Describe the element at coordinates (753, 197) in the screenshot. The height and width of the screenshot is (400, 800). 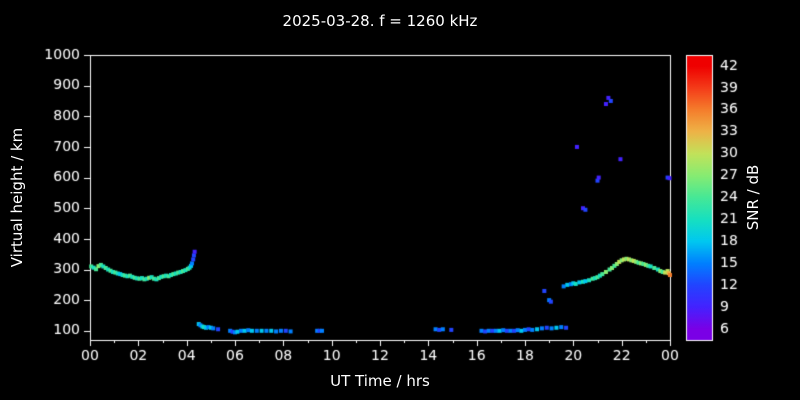
I see `colorbar-label: SNR / dB` at that location.